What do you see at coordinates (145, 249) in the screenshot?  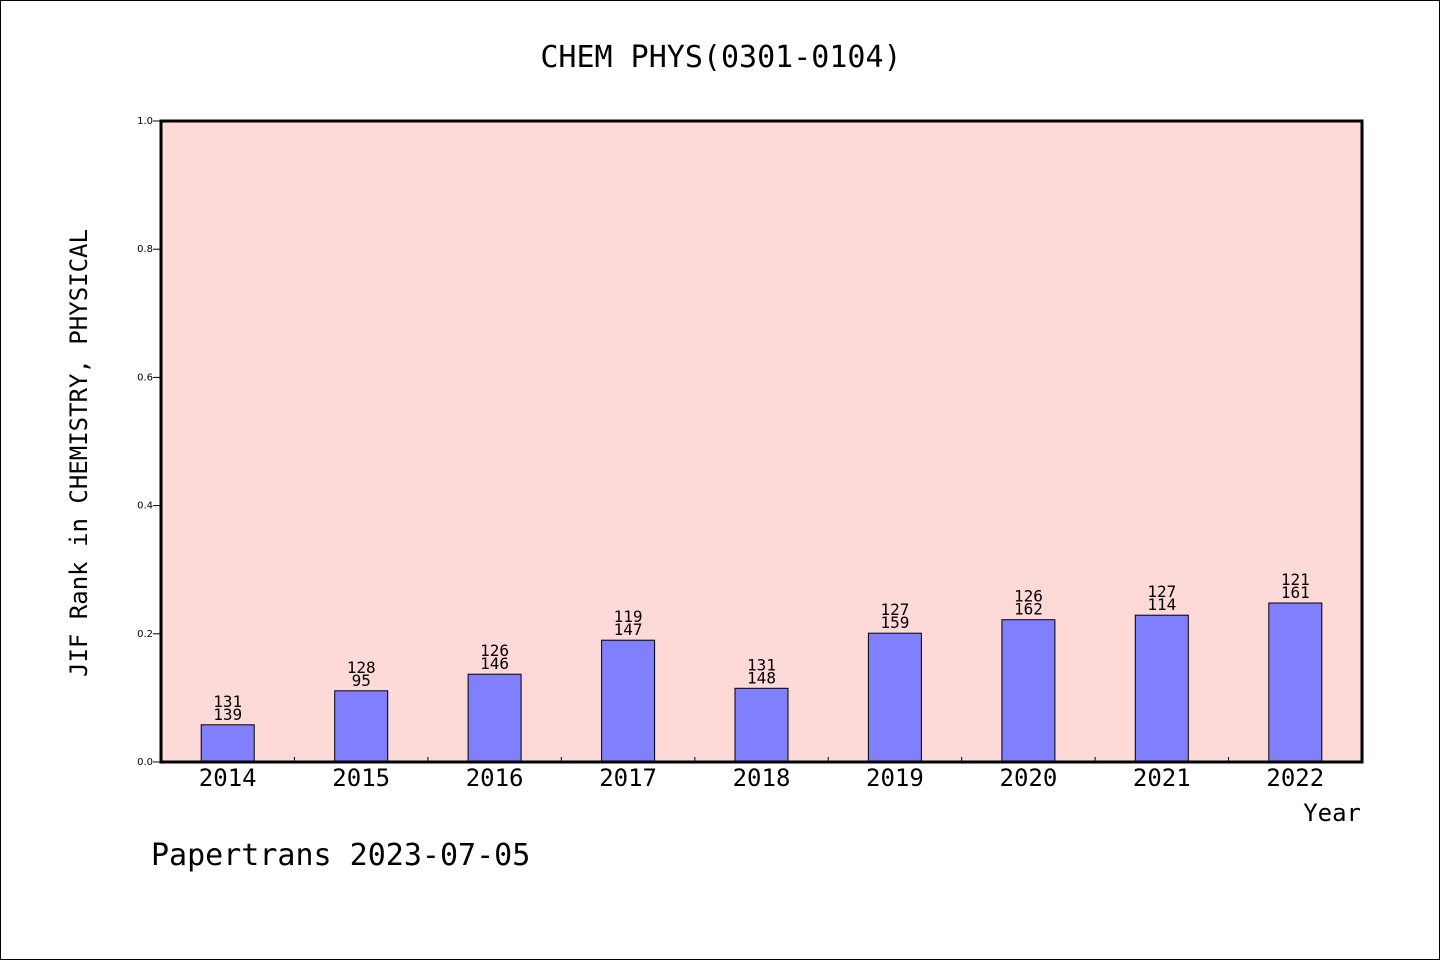 I see `y-tick-label: 0.8` at bounding box center [145, 249].